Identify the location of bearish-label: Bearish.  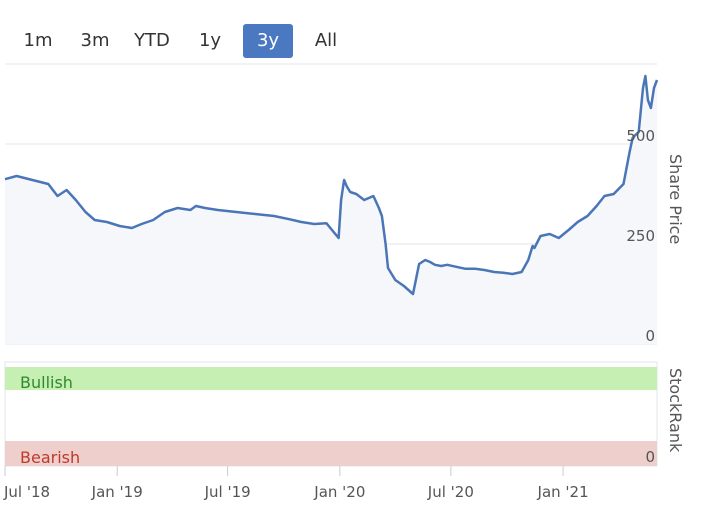
(50, 457).